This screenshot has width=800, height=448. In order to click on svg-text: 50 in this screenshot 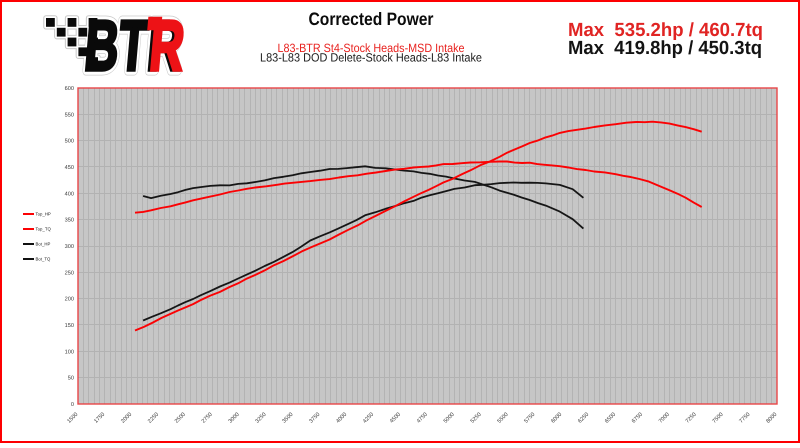, I will do `click(71, 379)`.